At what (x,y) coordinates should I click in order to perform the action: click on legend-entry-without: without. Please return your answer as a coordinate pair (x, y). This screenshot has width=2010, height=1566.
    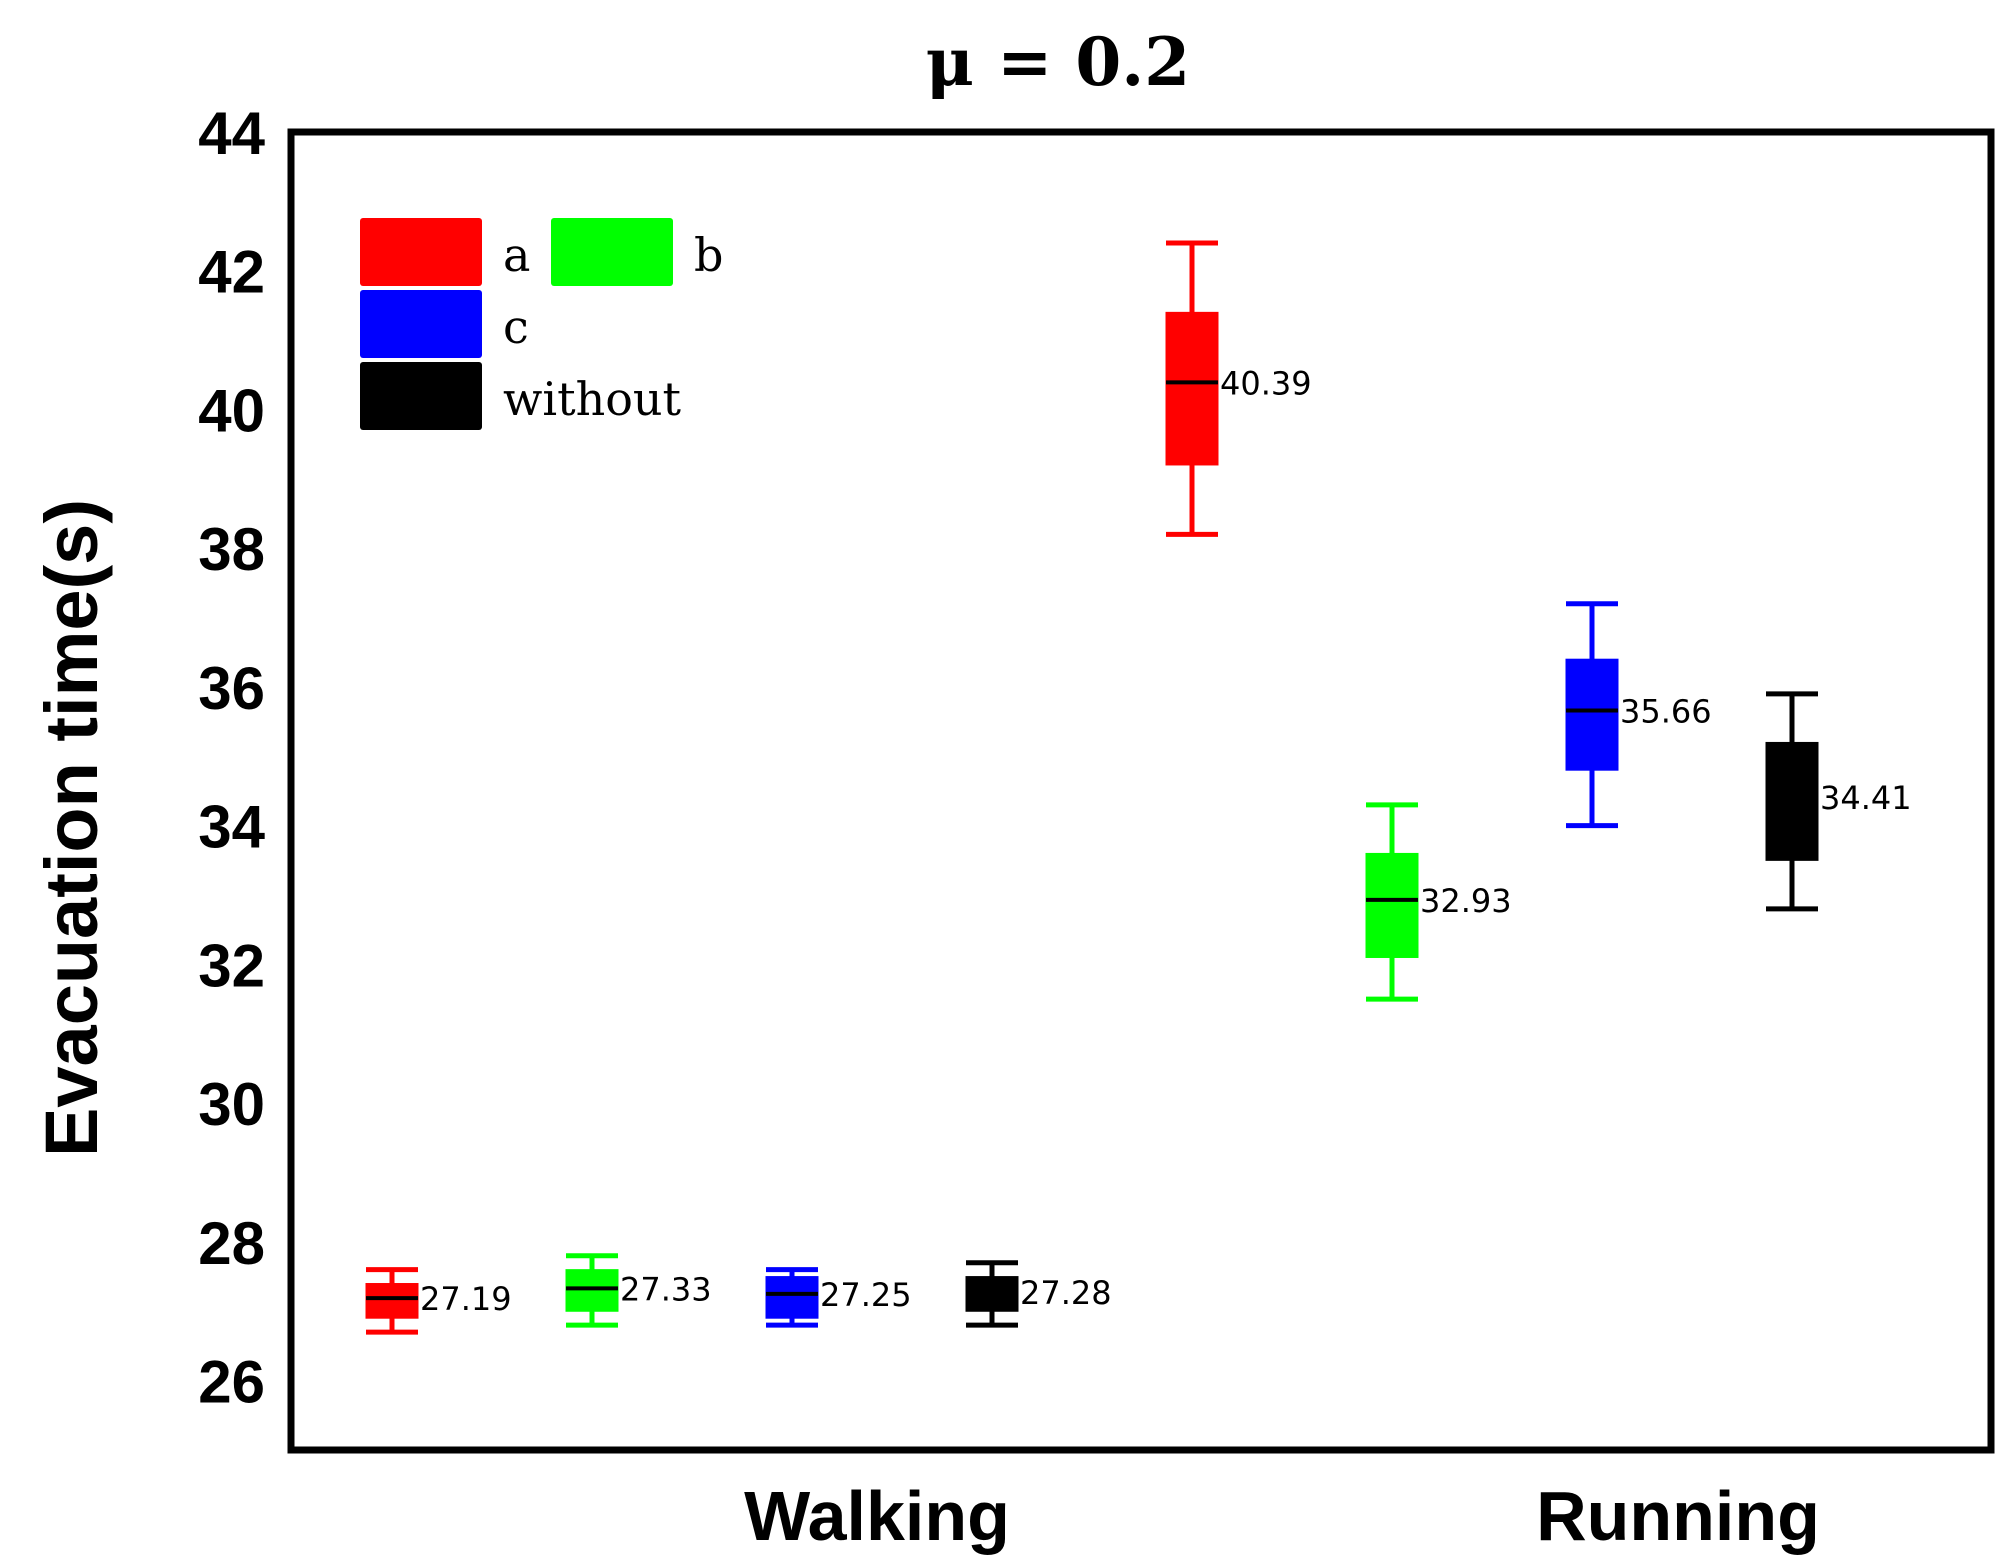
    Looking at the image, I should click on (521, 396).